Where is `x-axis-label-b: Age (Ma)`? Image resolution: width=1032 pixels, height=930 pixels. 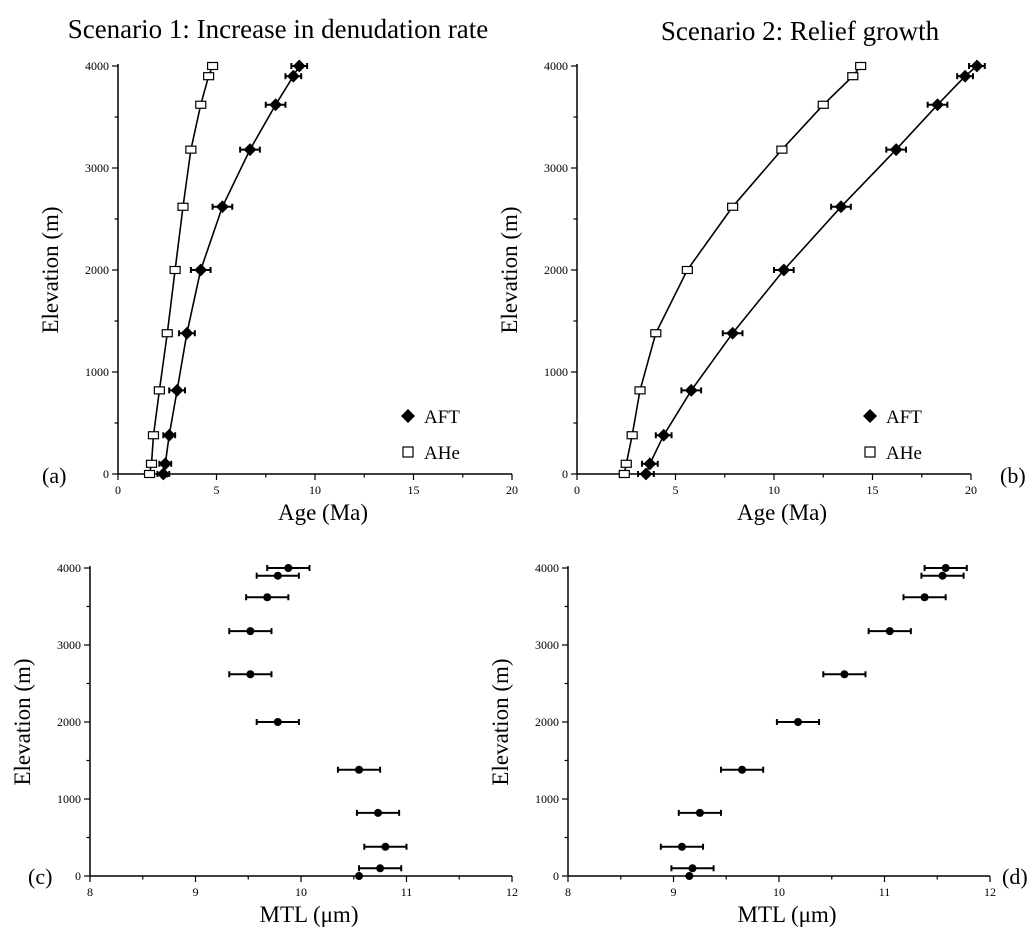
x-axis-label-b: Age (Ma) is located at coordinates (782, 512).